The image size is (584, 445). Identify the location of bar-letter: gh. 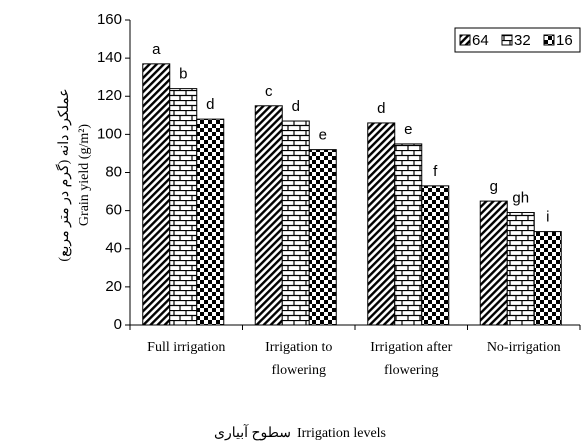
(520, 198).